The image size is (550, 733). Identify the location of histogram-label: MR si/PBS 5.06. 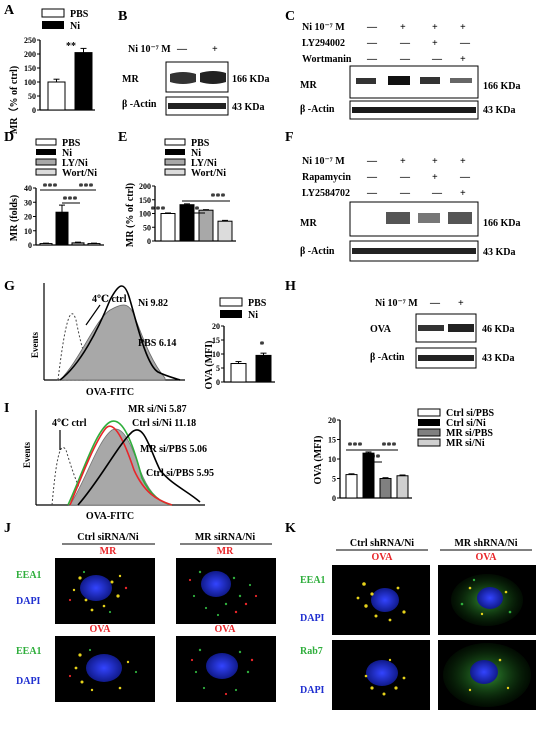
(173, 449).